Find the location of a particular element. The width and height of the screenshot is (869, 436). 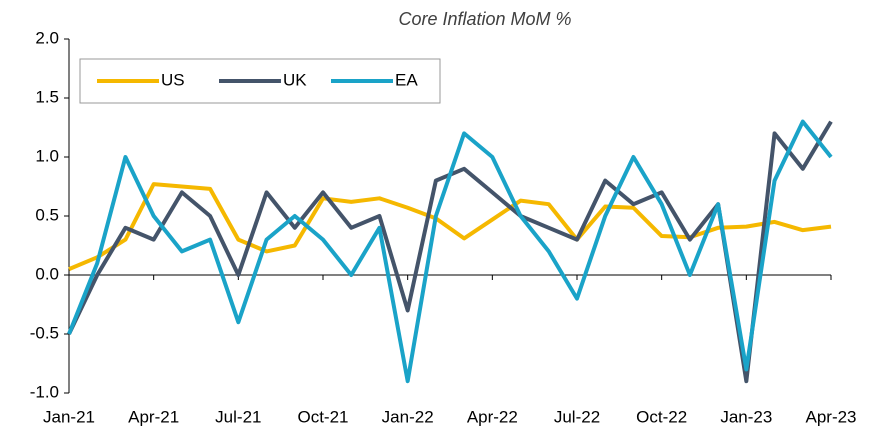

legend-label: EA is located at coordinates (406, 79).